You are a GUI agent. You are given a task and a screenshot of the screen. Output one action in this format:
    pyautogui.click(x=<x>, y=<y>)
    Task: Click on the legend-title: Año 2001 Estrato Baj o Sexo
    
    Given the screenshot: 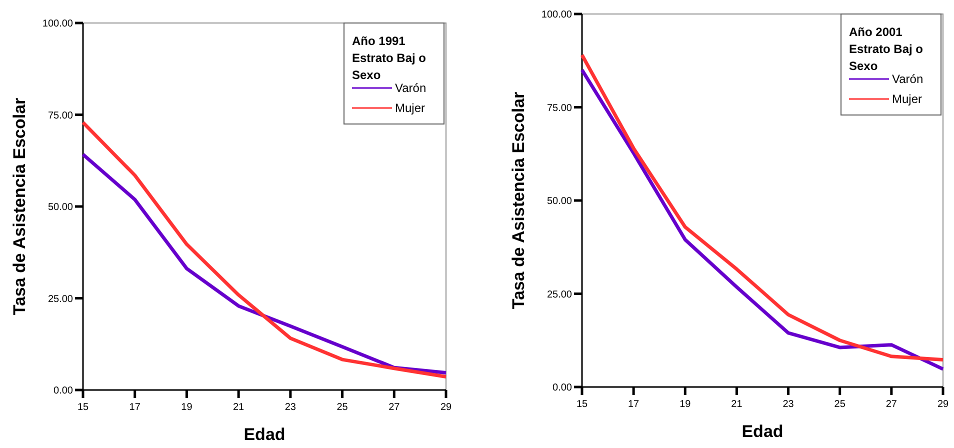 What is the action you would take?
    pyautogui.click(x=886, y=49)
    